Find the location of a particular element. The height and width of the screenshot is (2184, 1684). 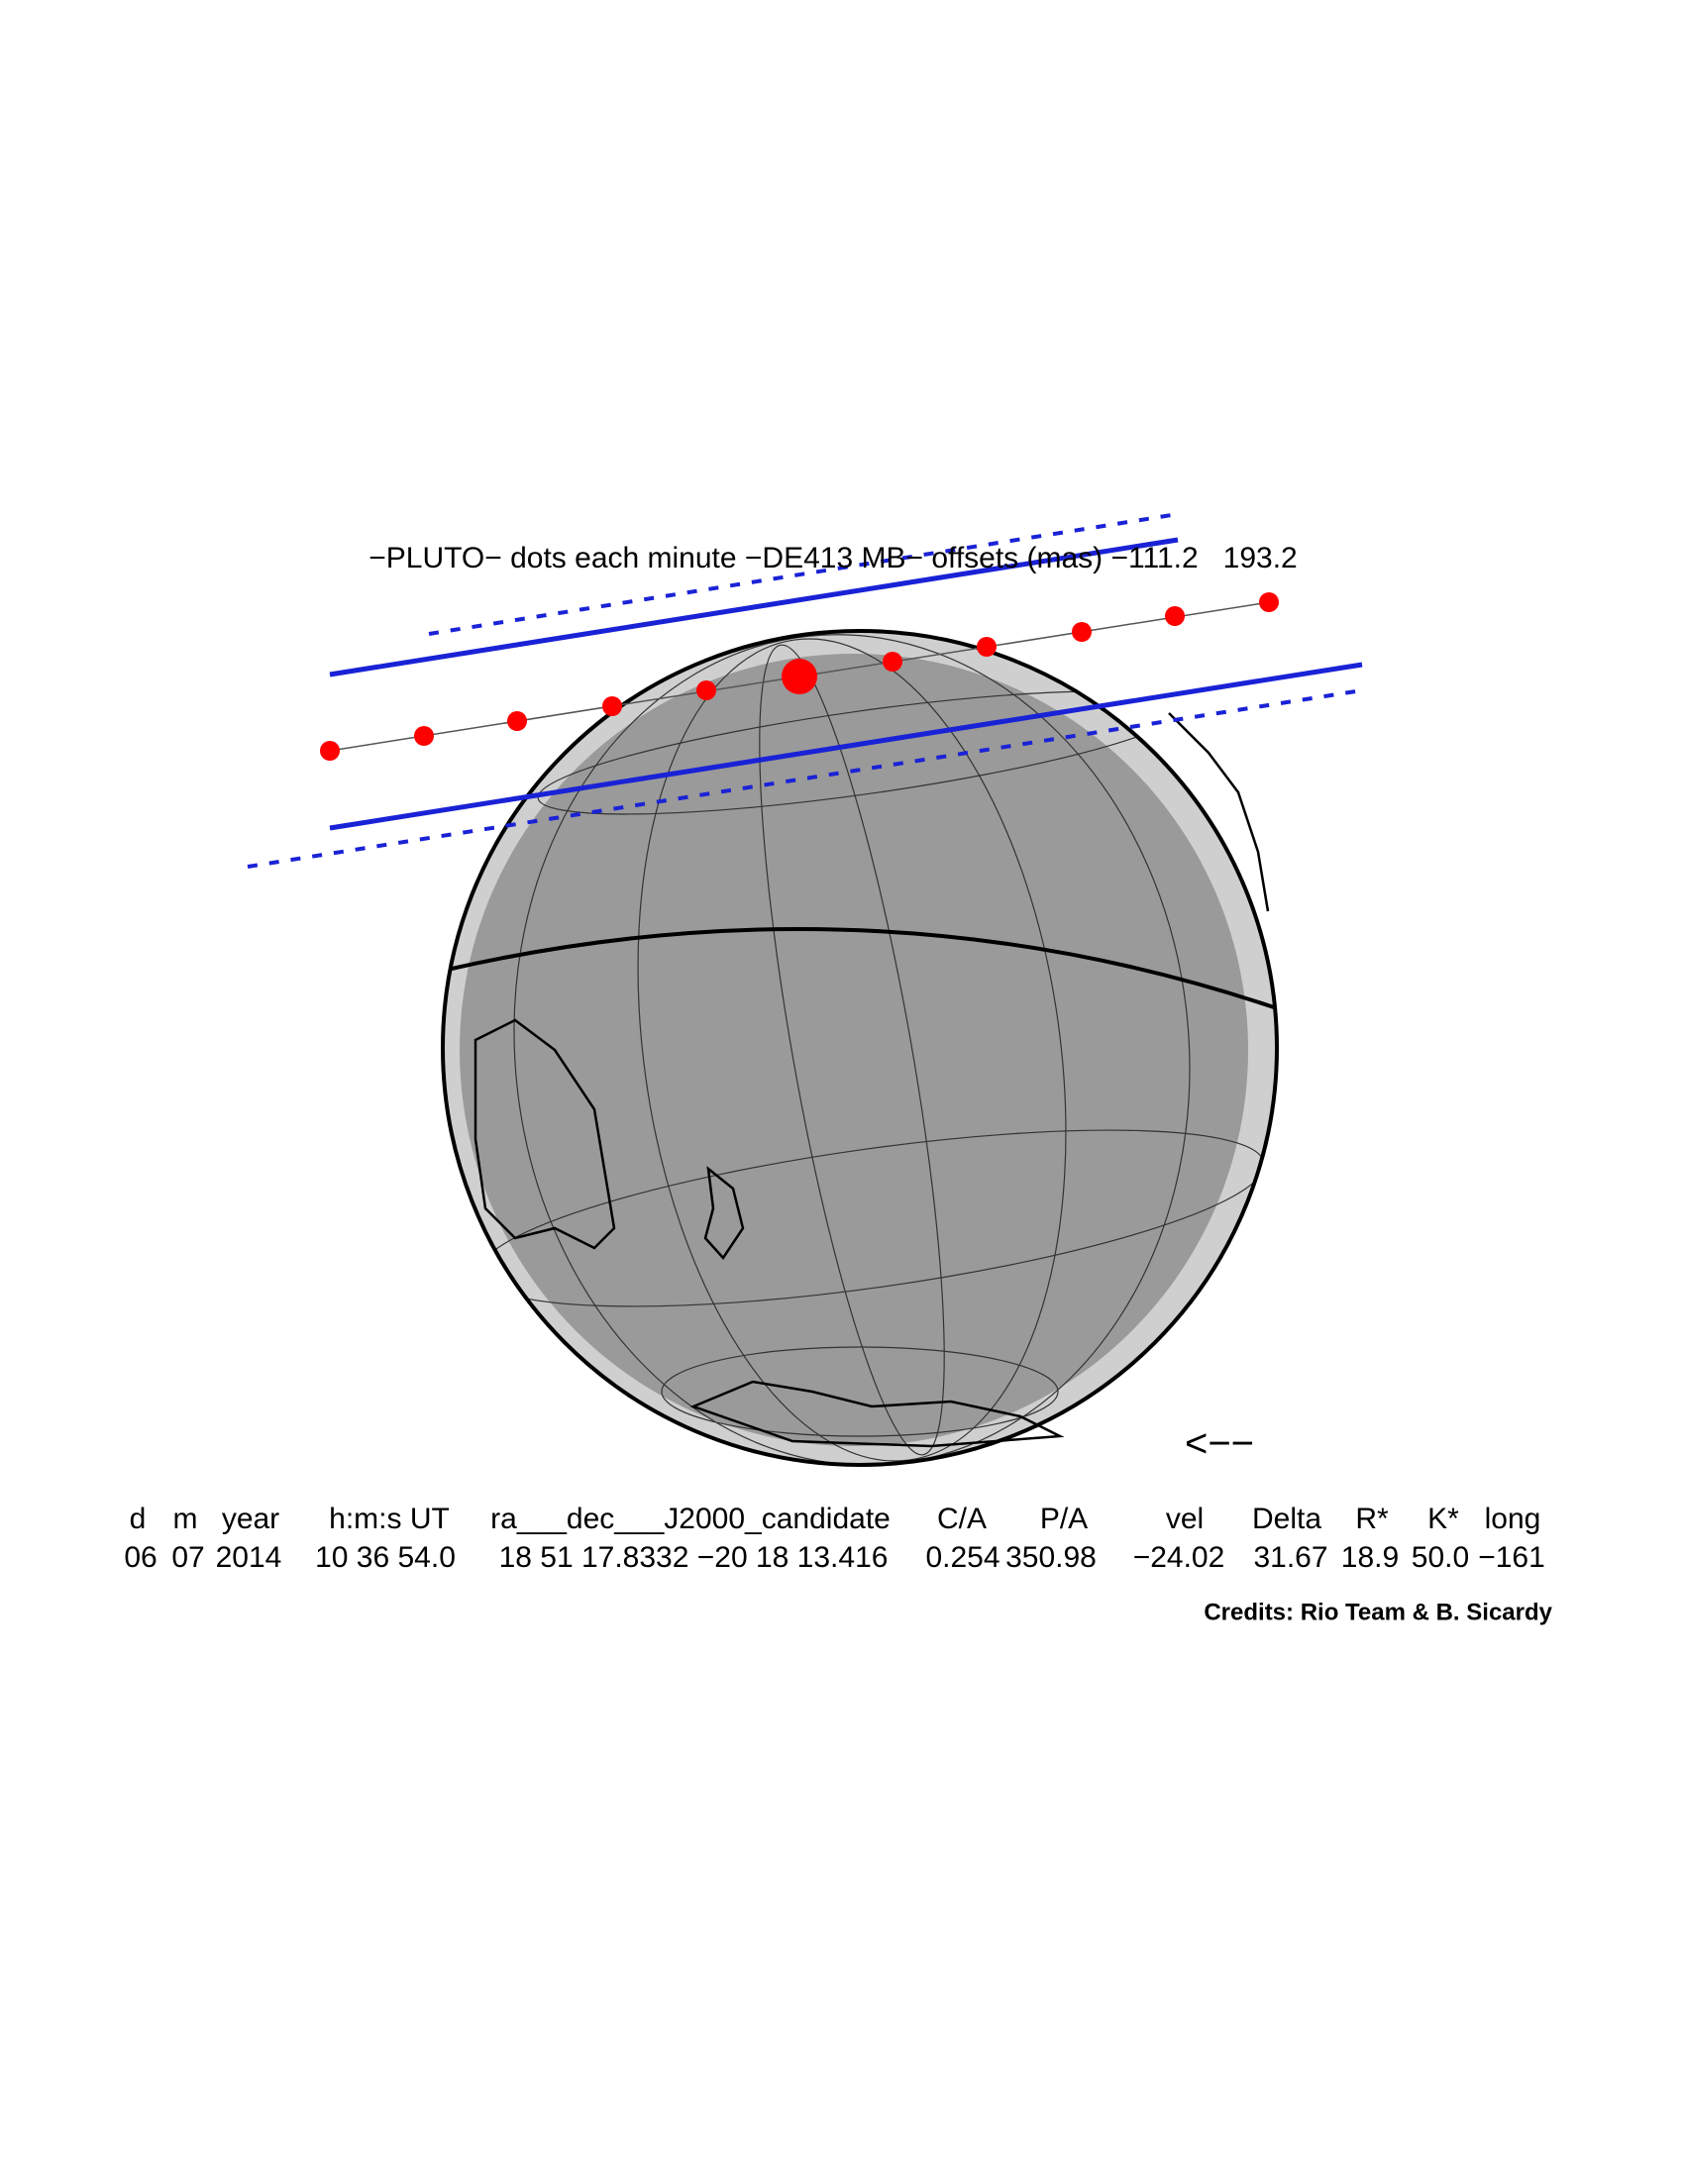

table-header: Delta is located at coordinates (1286, 1519).